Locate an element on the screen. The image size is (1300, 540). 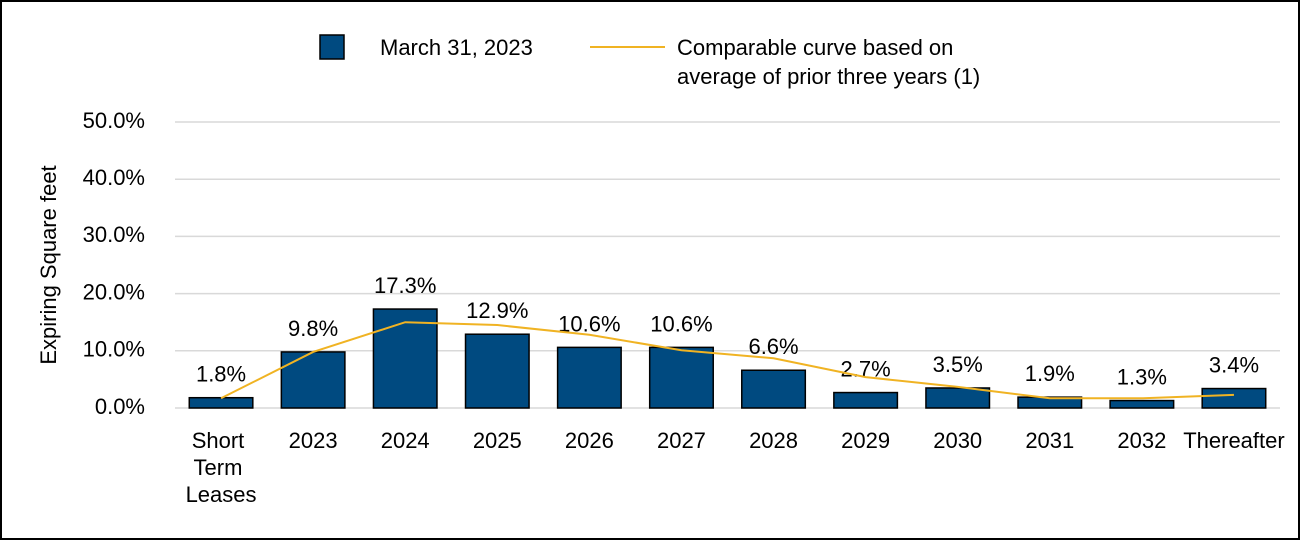
x-tick-label: 2024 is located at coordinates (405, 440).